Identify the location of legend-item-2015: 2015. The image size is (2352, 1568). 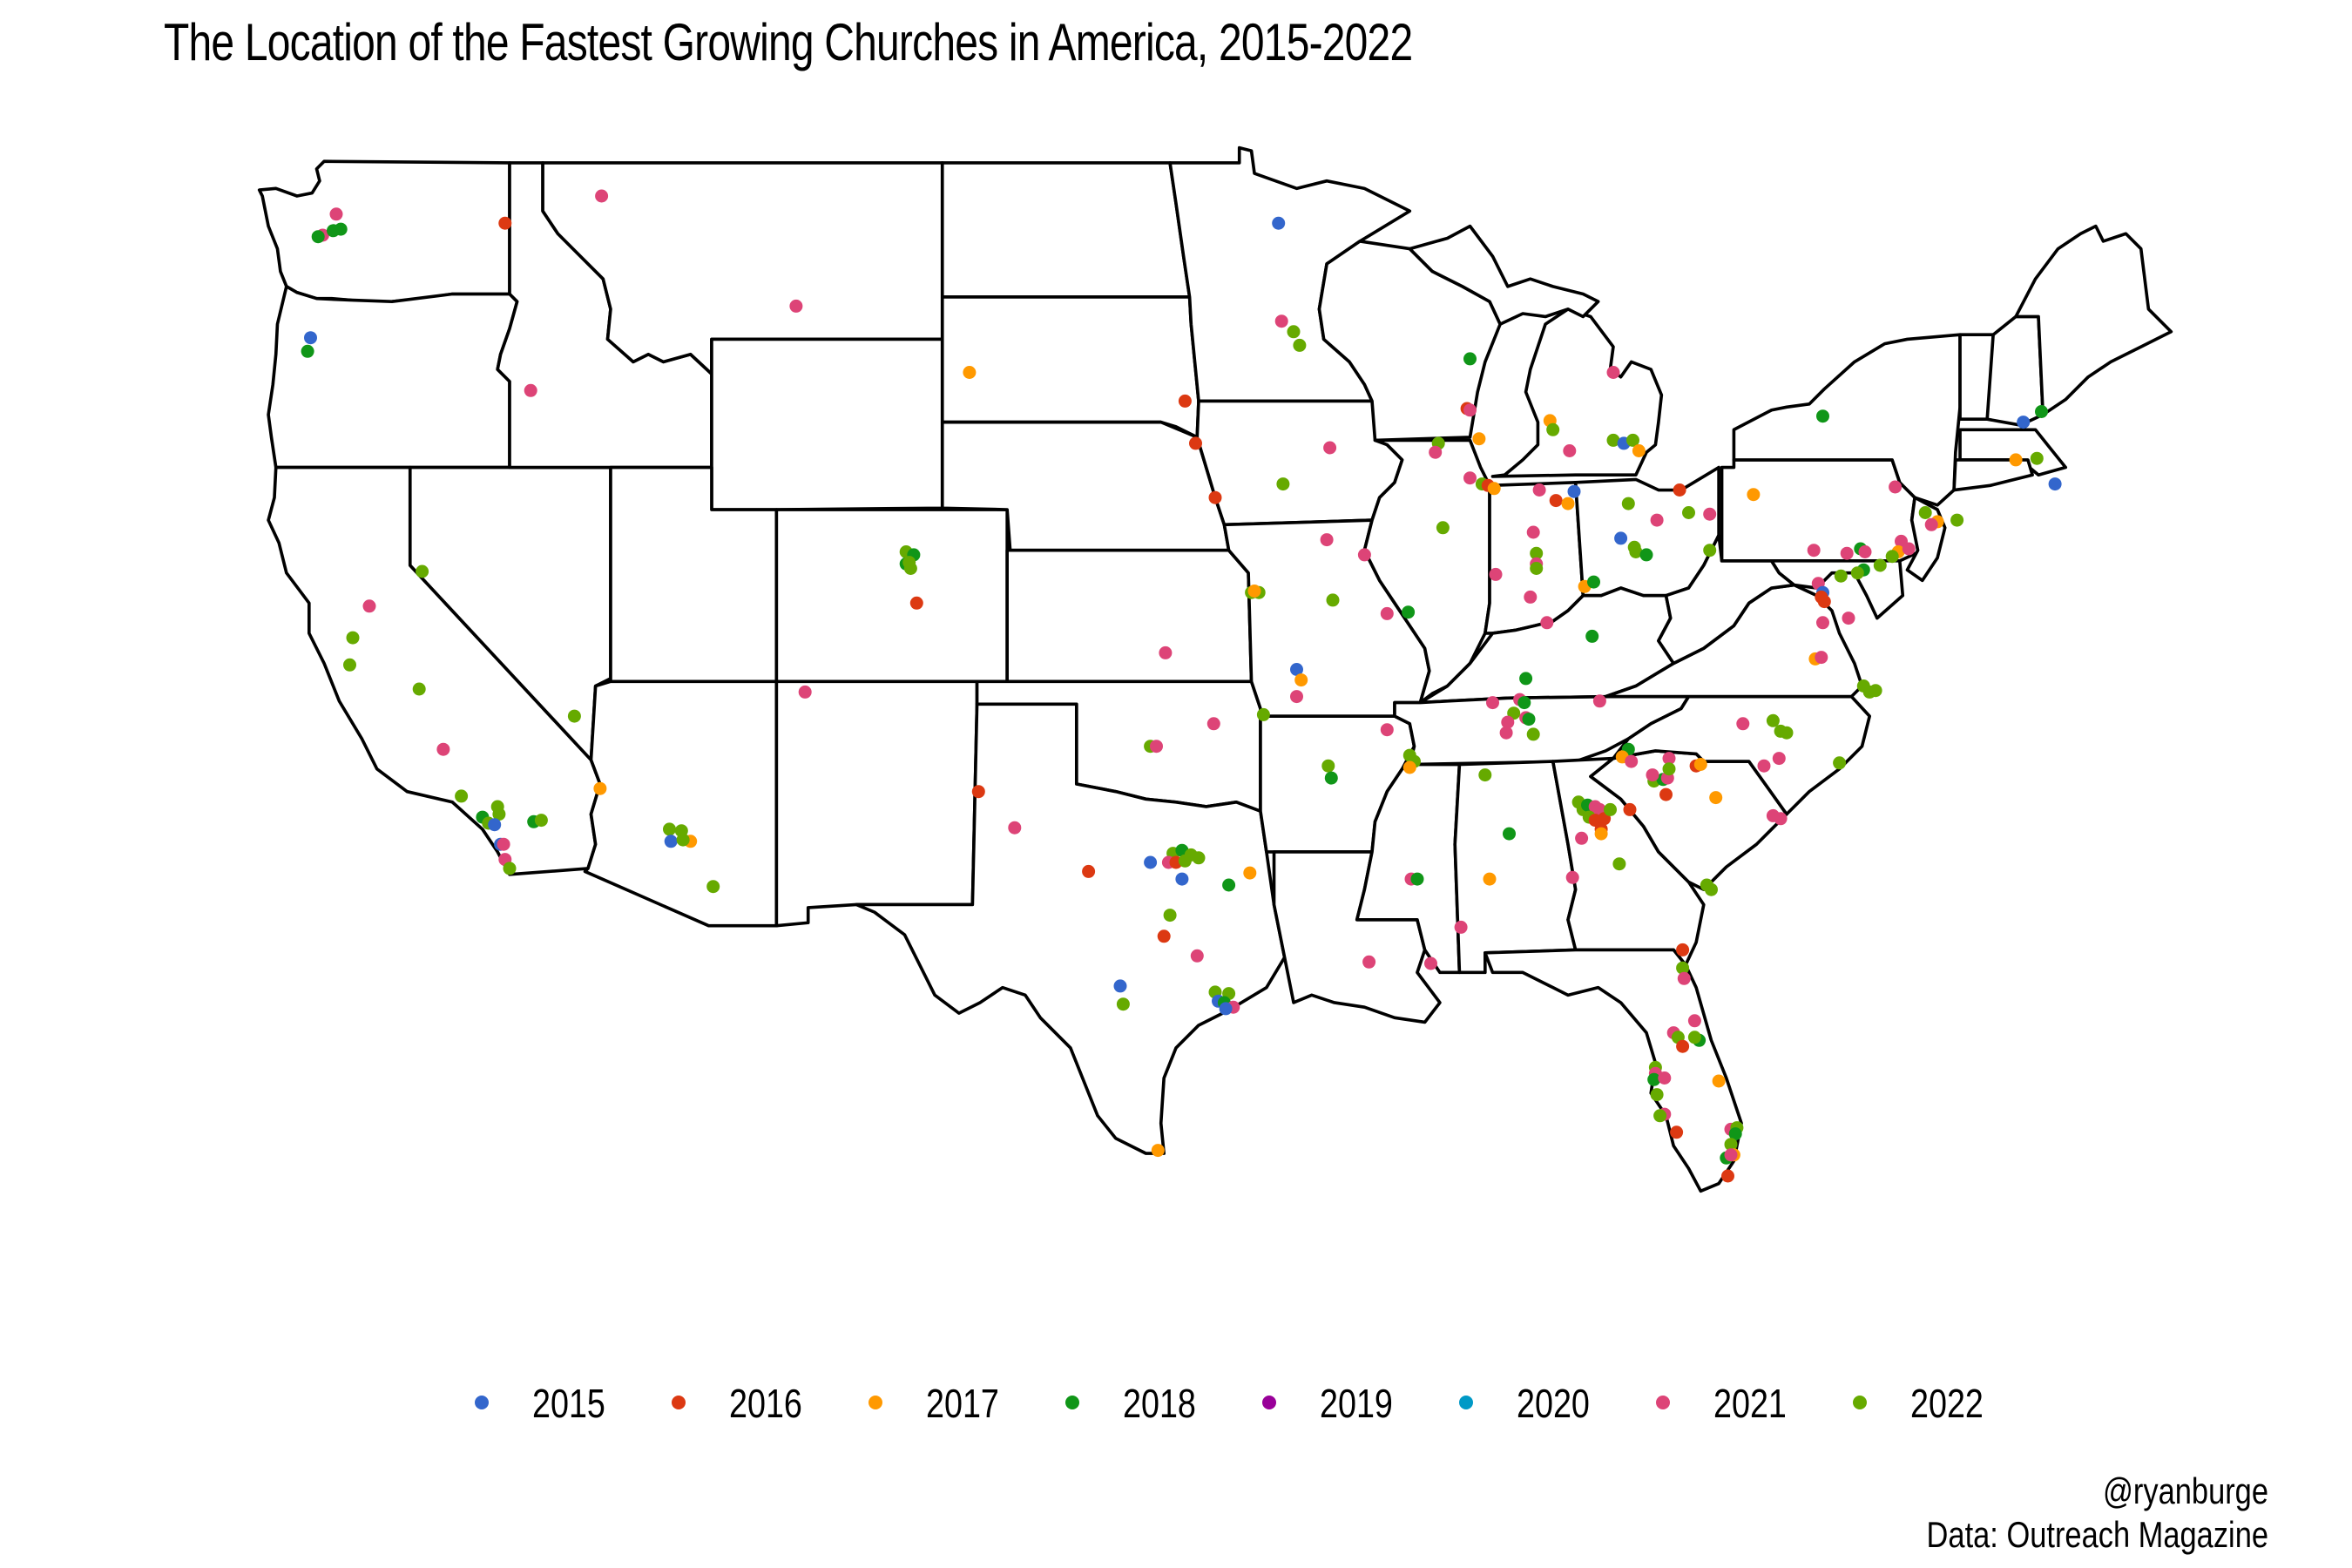
(540, 1402).